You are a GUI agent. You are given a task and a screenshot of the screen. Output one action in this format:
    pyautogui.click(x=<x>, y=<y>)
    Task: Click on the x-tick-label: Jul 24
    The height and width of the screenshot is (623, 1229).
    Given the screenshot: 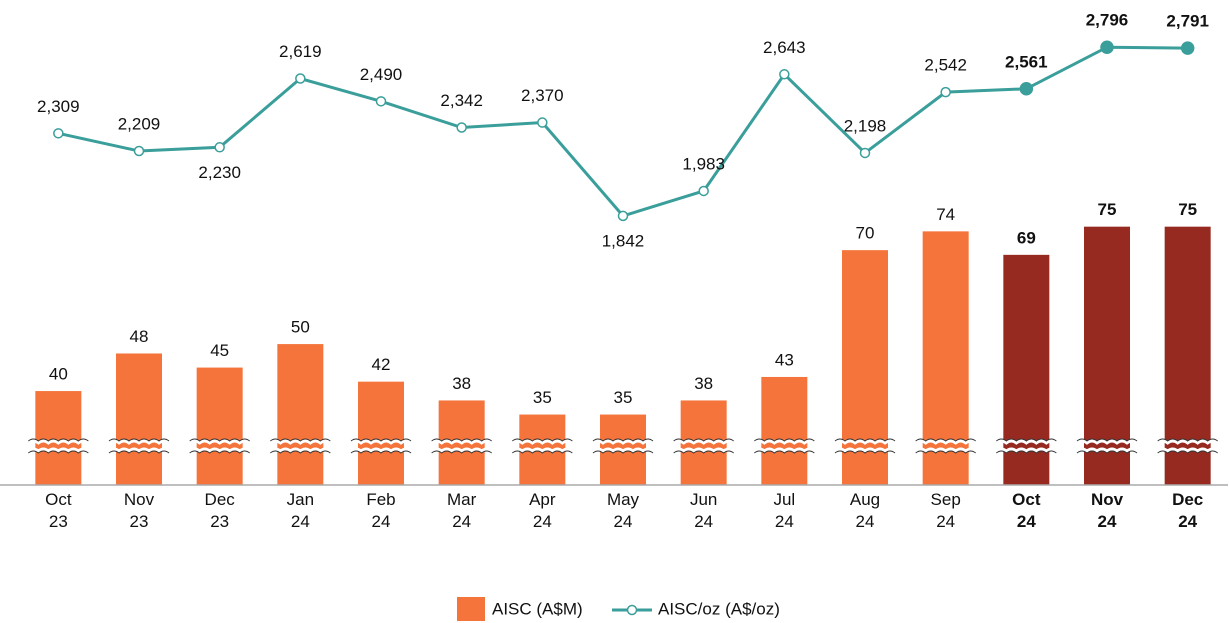 What is the action you would take?
    pyautogui.click(x=784, y=510)
    